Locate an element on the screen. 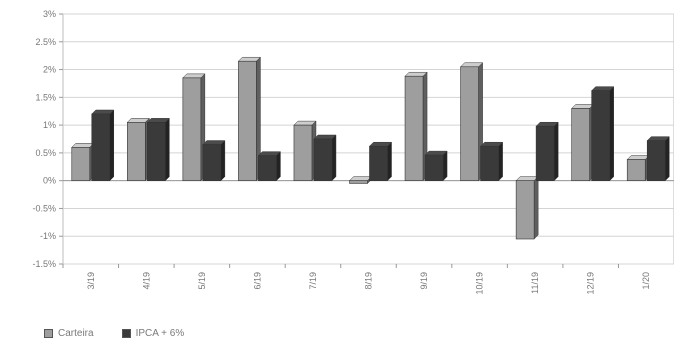 Image resolution: width=674 pixels, height=342 pixels. x-tick-label: 6/19 is located at coordinates (257, 281).